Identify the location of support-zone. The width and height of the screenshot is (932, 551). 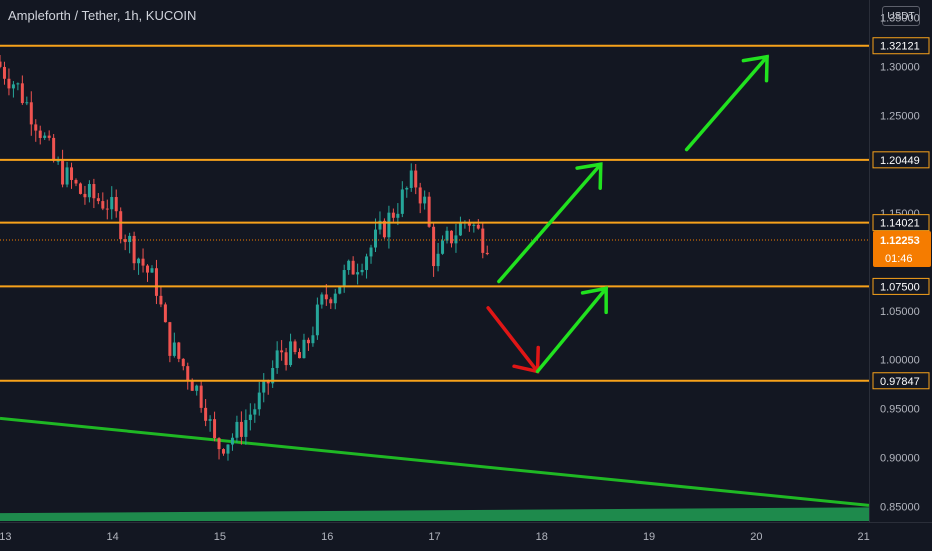
(434, 514).